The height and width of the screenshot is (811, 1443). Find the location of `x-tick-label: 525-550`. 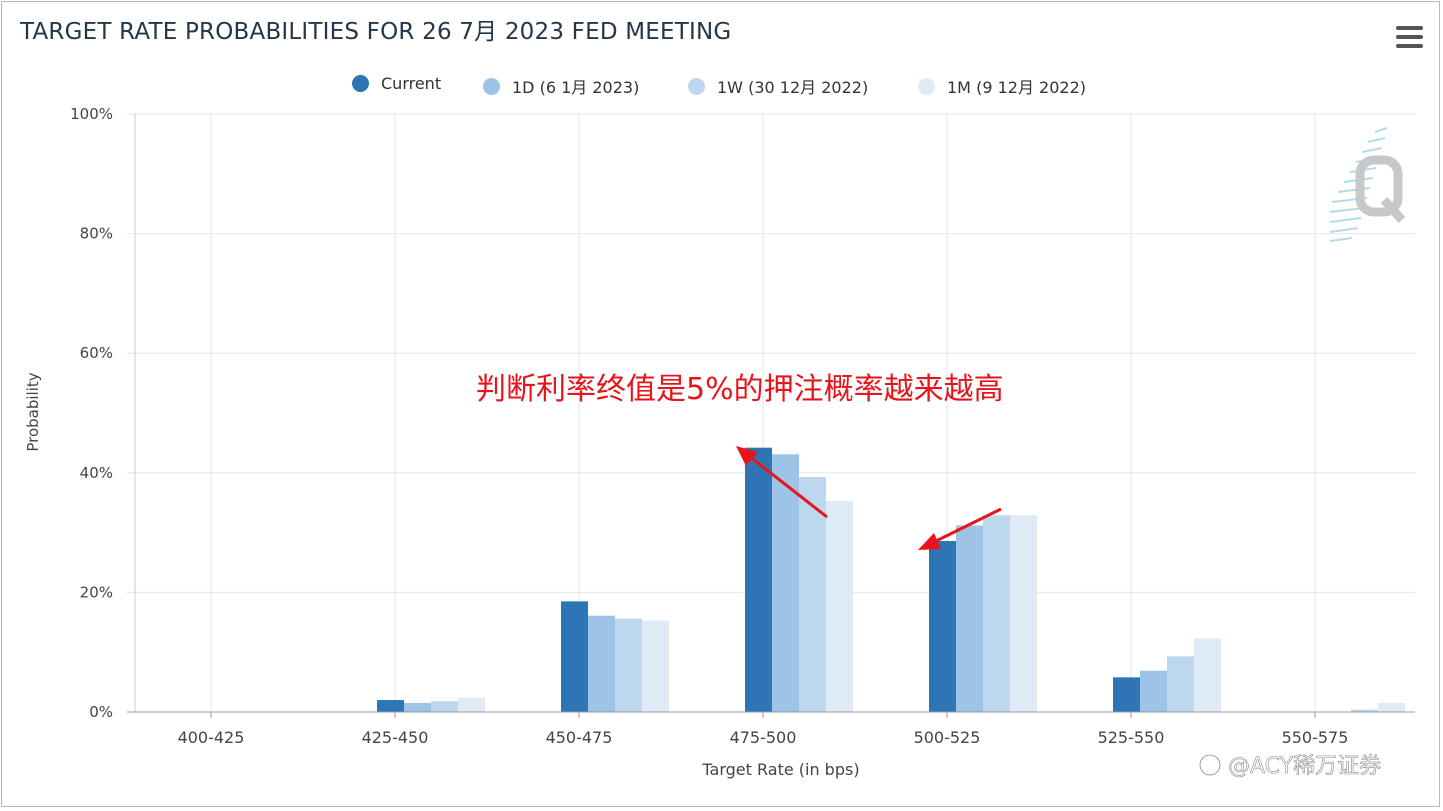

x-tick-label: 525-550 is located at coordinates (1131, 737).